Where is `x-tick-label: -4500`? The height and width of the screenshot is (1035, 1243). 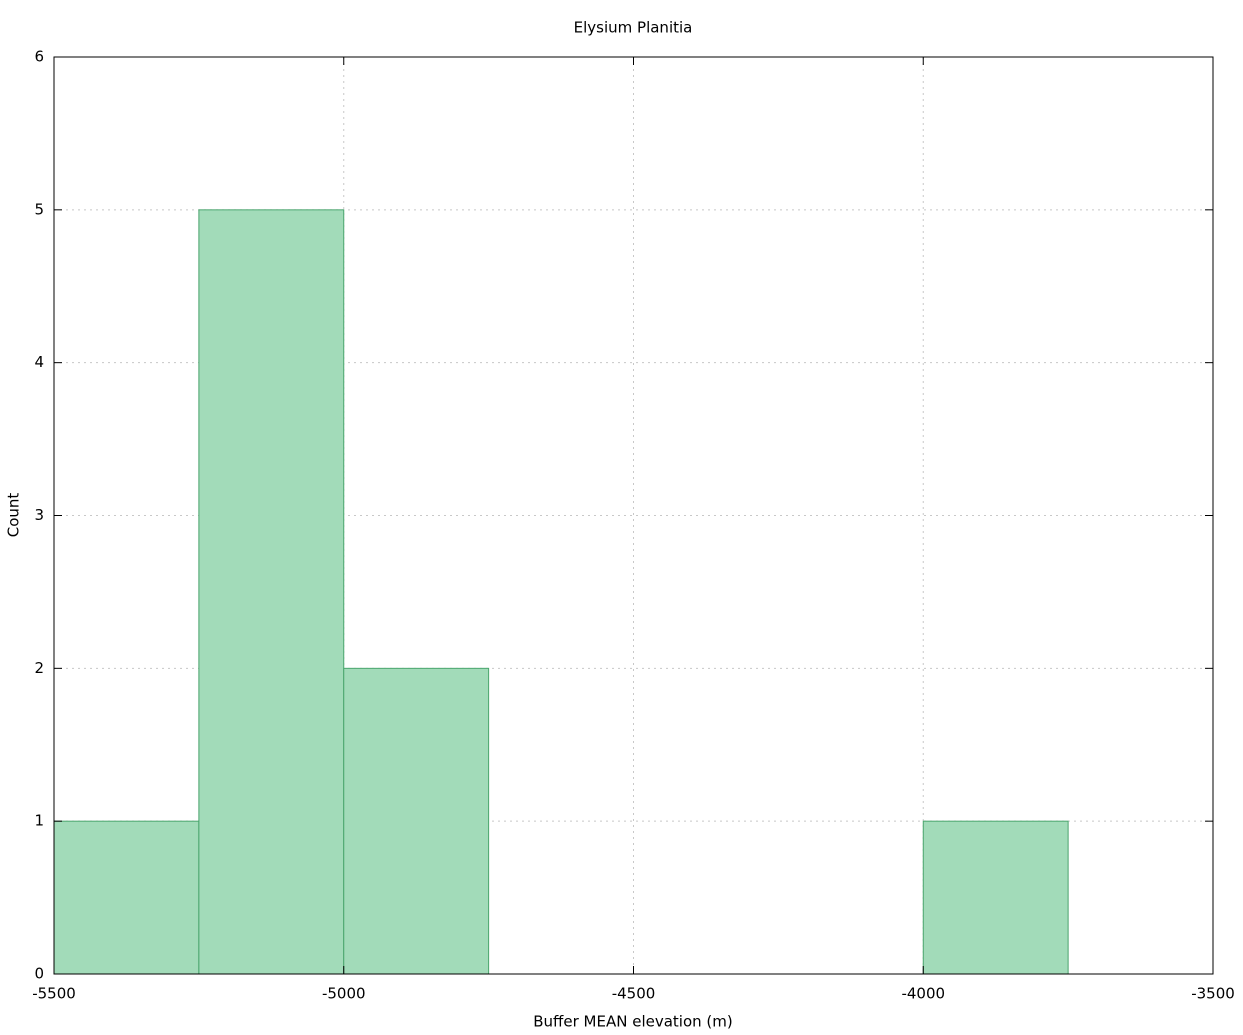 x-tick-label: -4500 is located at coordinates (634, 994).